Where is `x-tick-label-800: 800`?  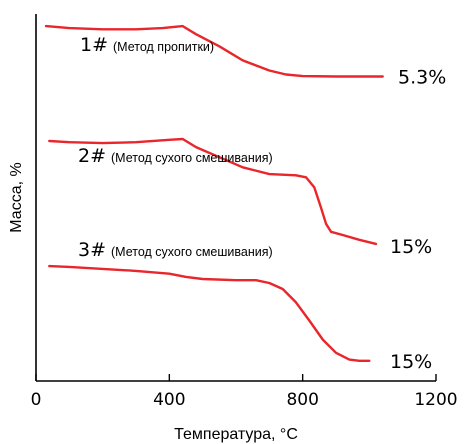
x-tick-label-800: 800 is located at coordinates (302, 400).